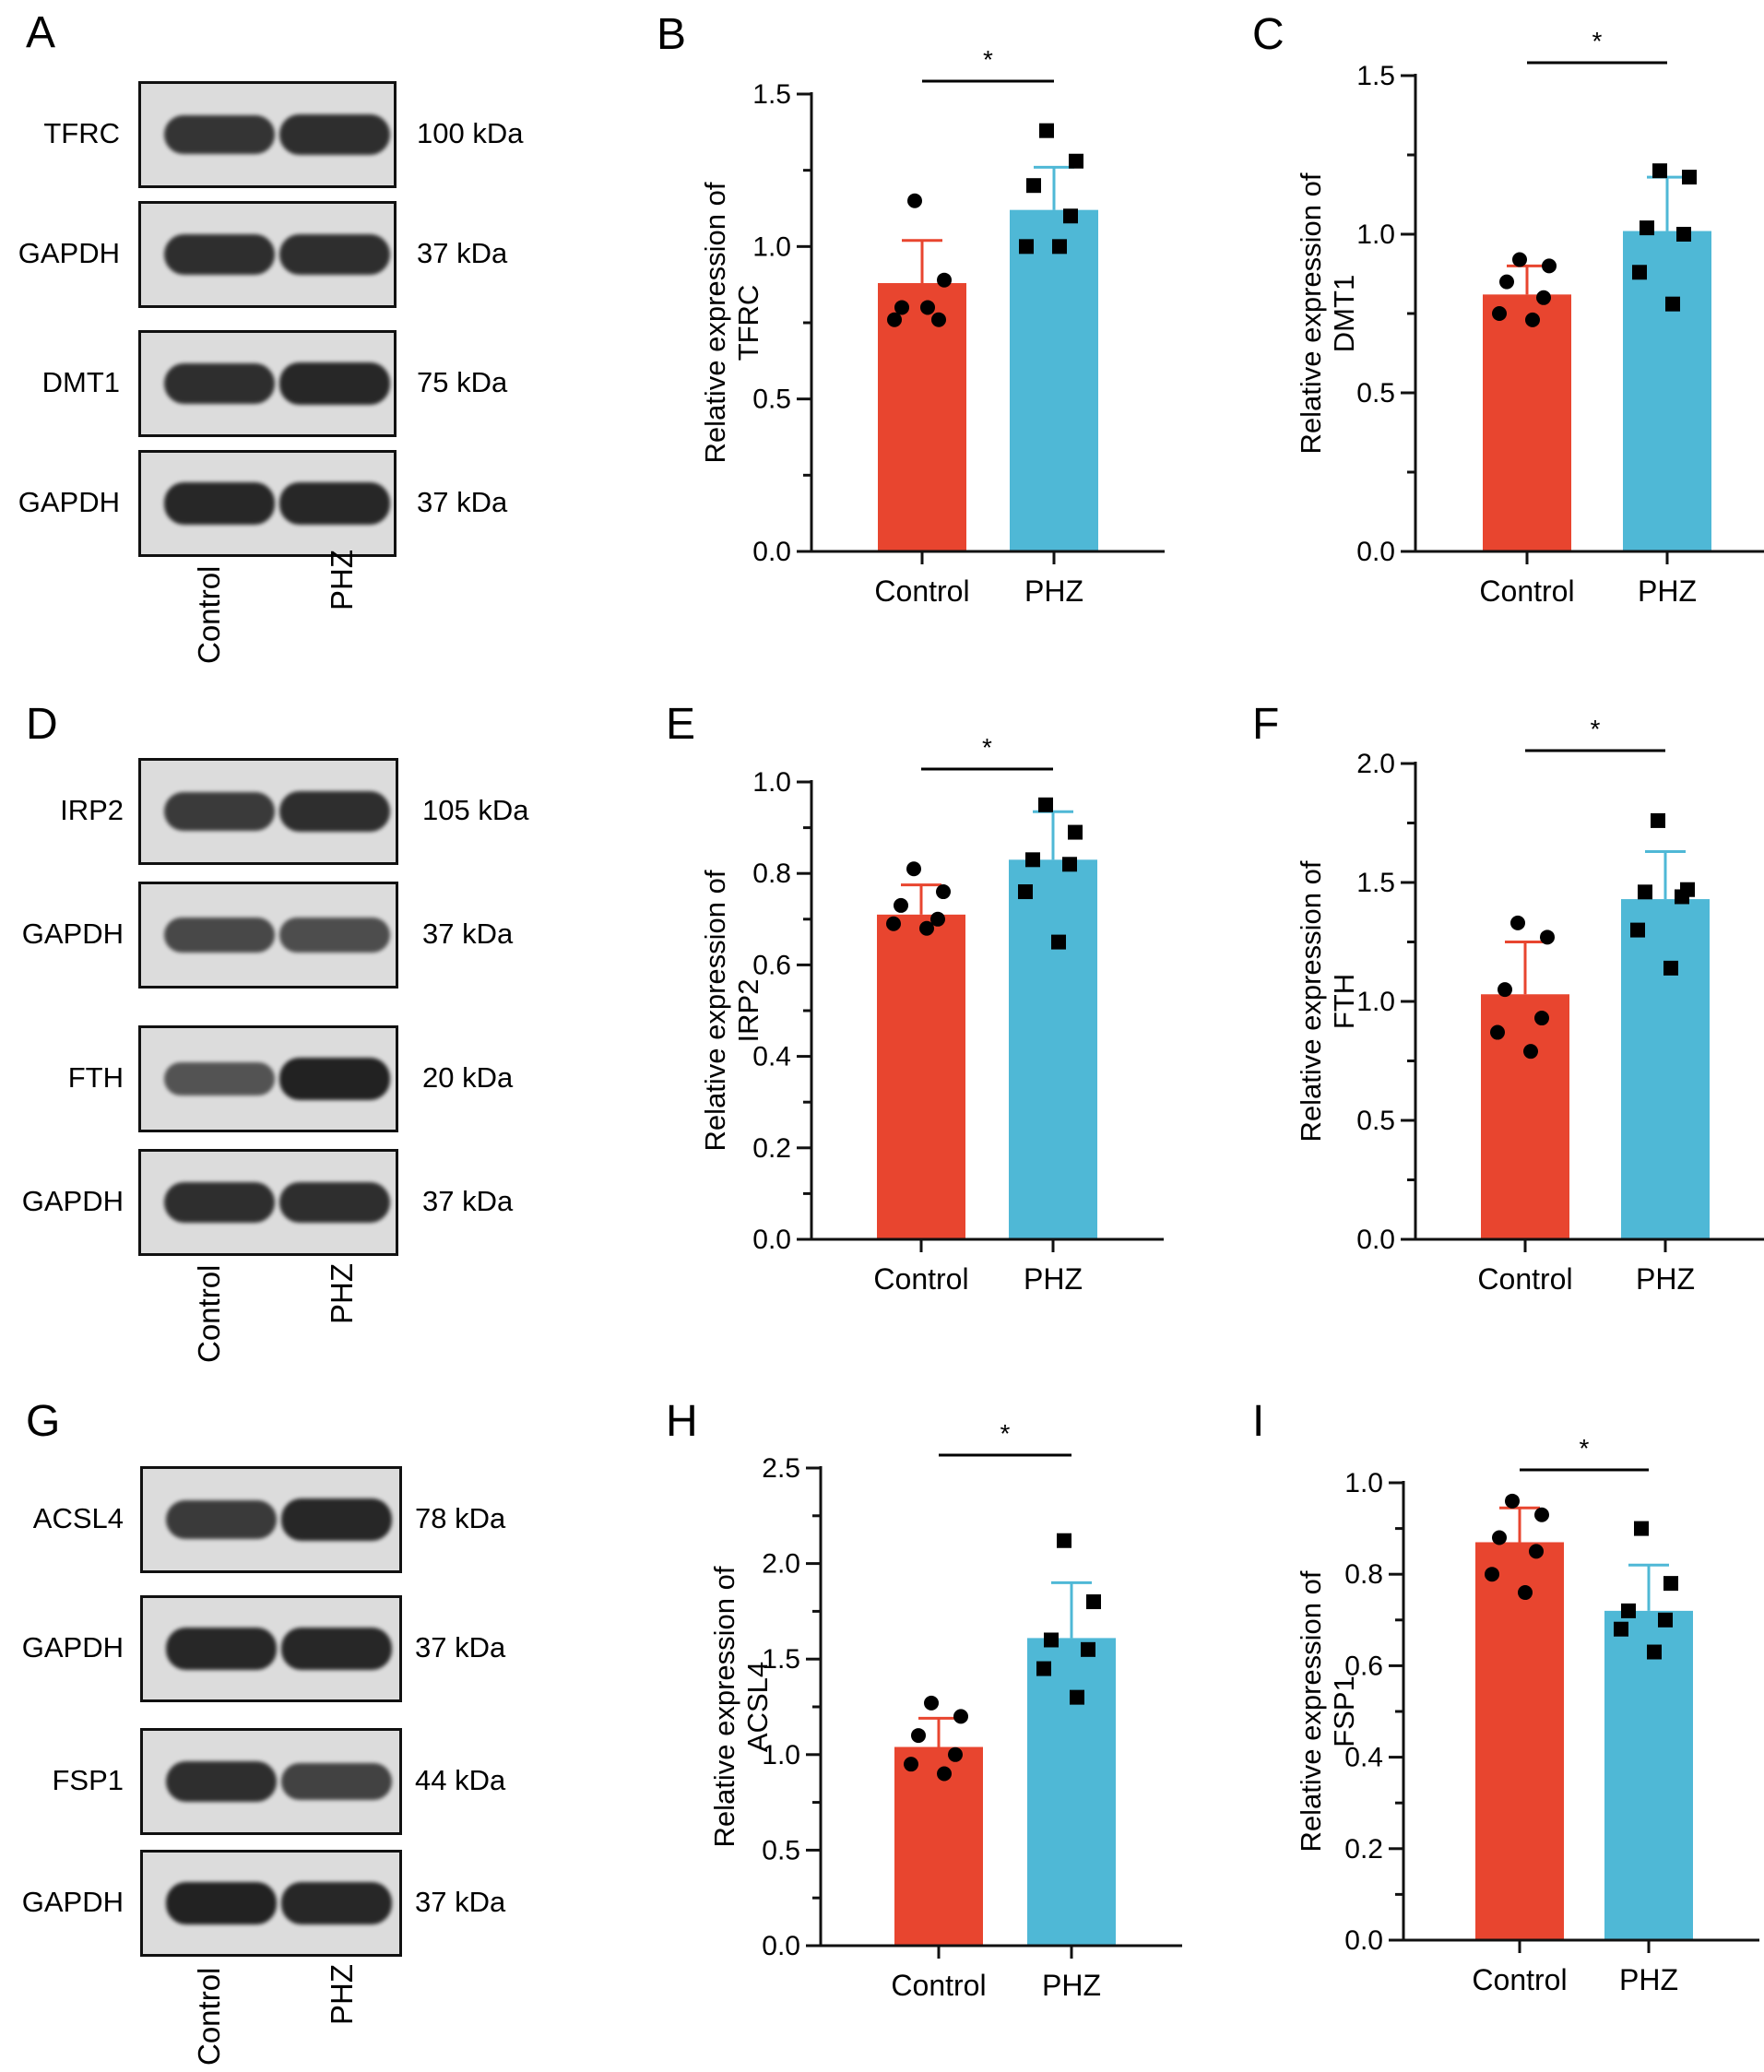 The image size is (1764, 2072). Describe the element at coordinates (462, 382) in the screenshot. I see `blot-size-label: 75 kDa` at that location.